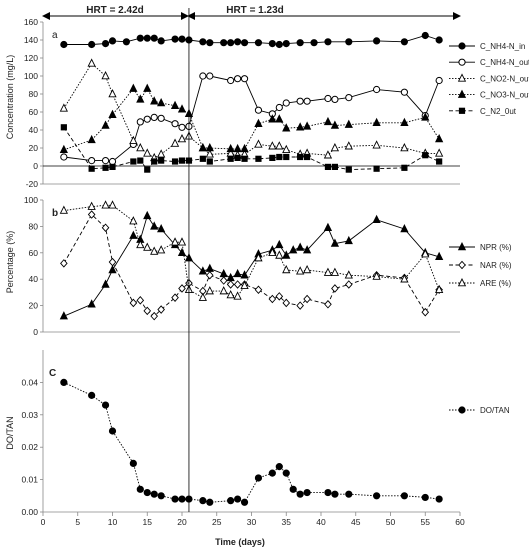  Describe the element at coordinates (34, 130) in the screenshot. I see `y-tick-label: 40` at that location.